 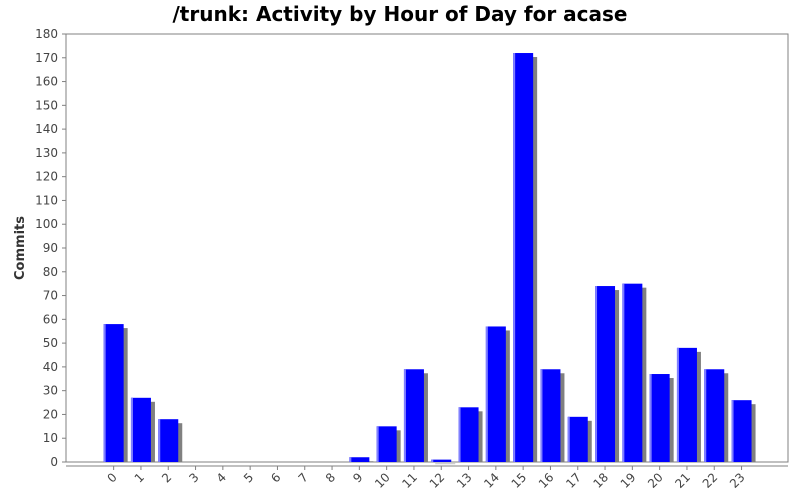 What do you see at coordinates (50, 272) in the screenshot?
I see `y-tick-label: 80` at bounding box center [50, 272].